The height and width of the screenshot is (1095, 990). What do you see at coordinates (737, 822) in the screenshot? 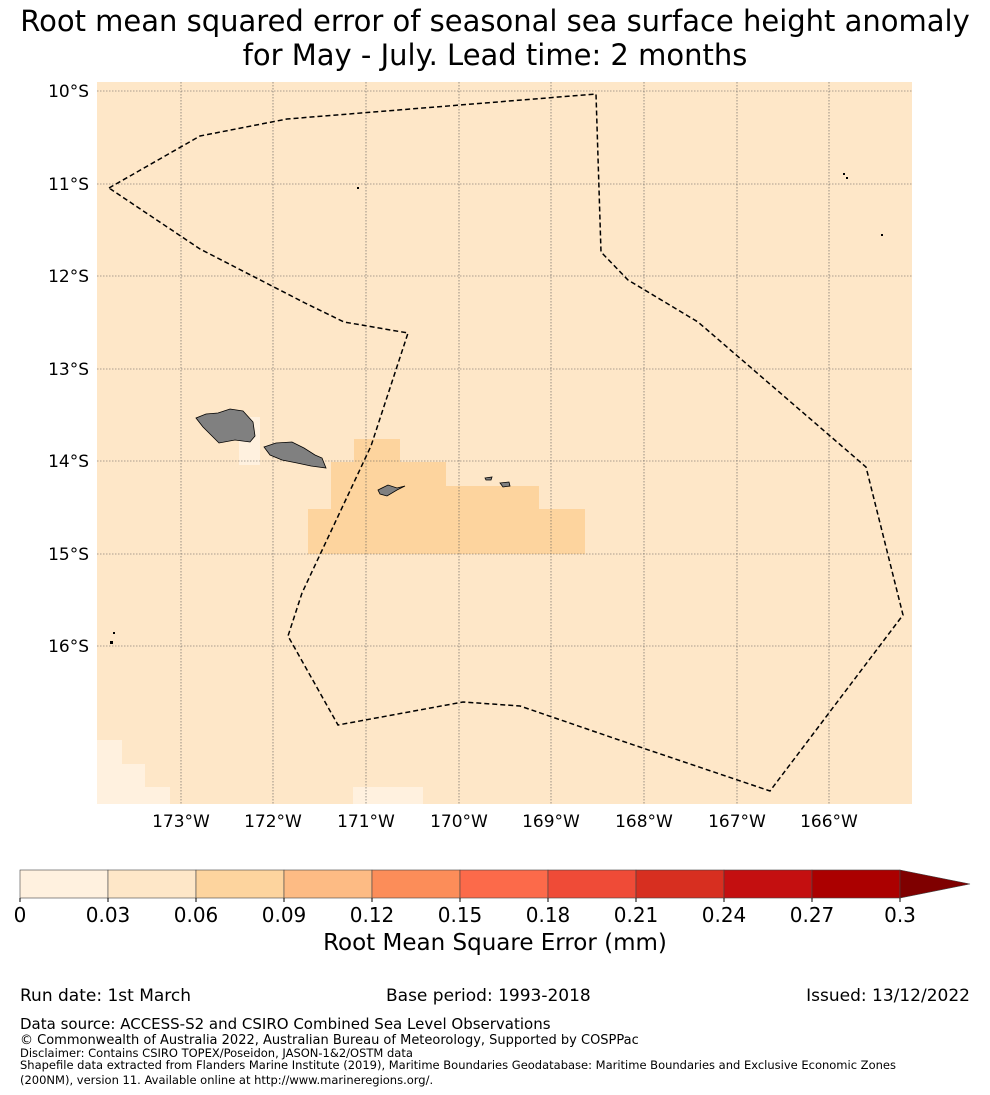
I see `lon-label: 167°W` at bounding box center [737, 822].